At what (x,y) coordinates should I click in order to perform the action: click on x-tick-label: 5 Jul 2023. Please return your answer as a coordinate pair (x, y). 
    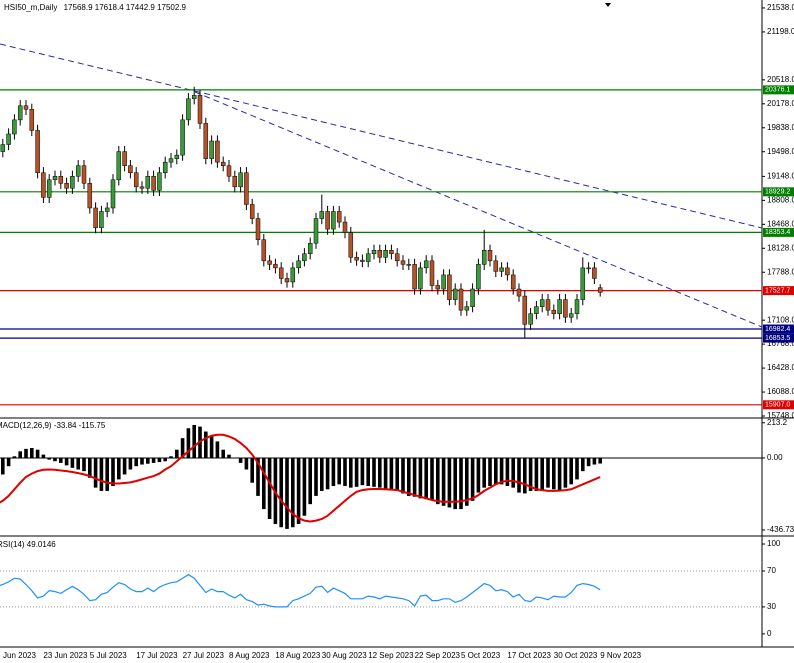
    Looking at the image, I should click on (108, 655).